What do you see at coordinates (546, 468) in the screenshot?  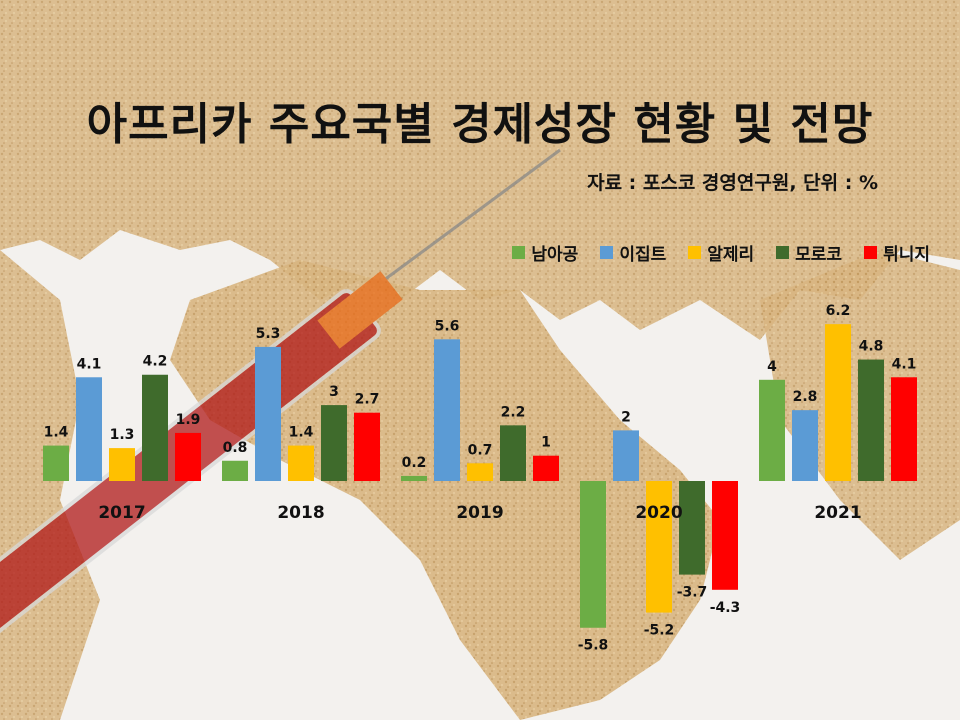 I see `bar-tunisia-2019` at bounding box center [546, 468].